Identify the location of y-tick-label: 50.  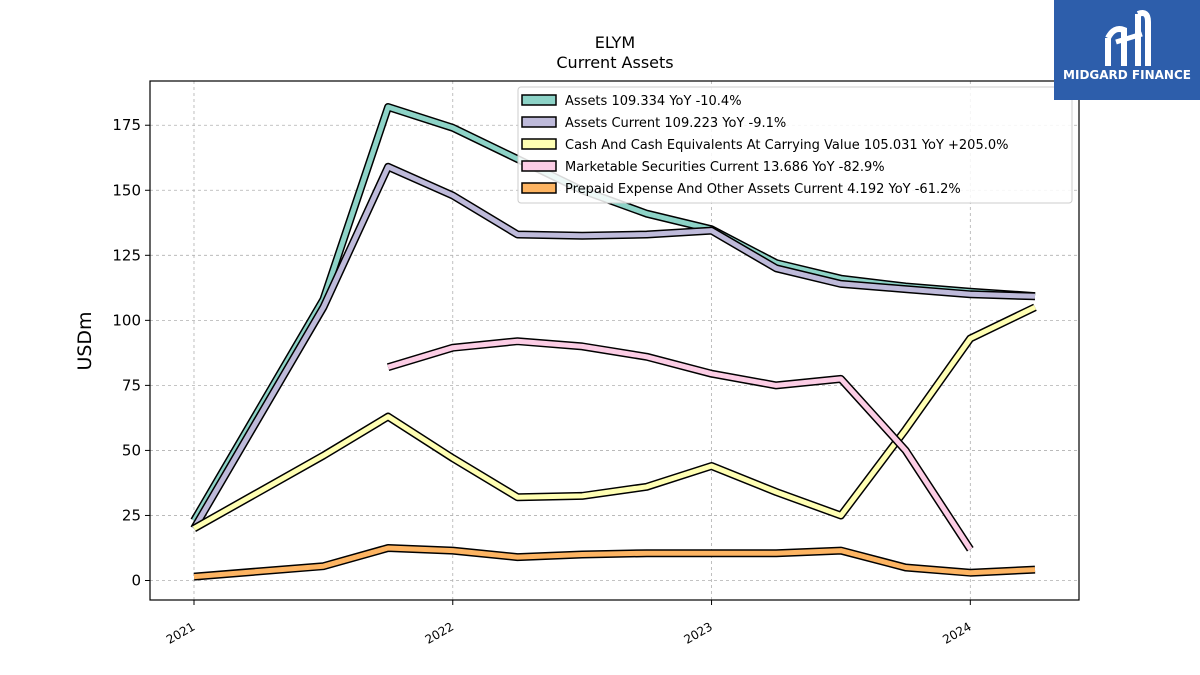
(131, 450).